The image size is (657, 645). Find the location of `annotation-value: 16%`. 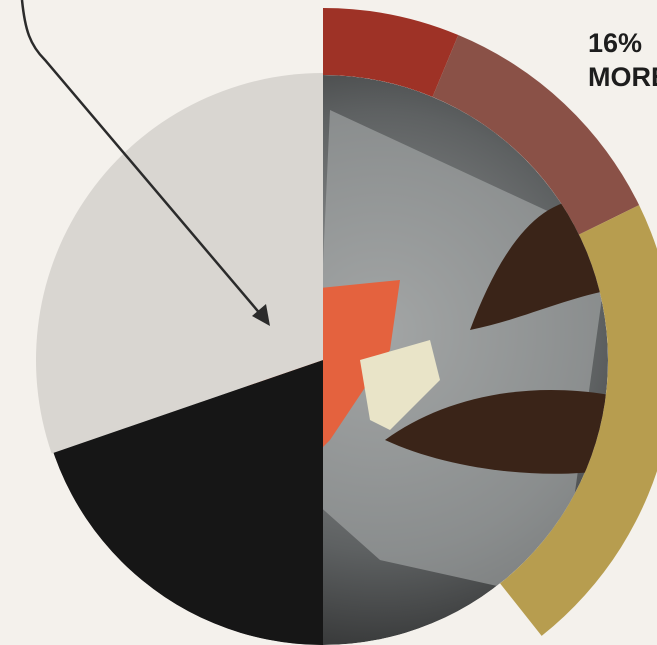

annotation-value: 16% is located at coordinates (615, 43).